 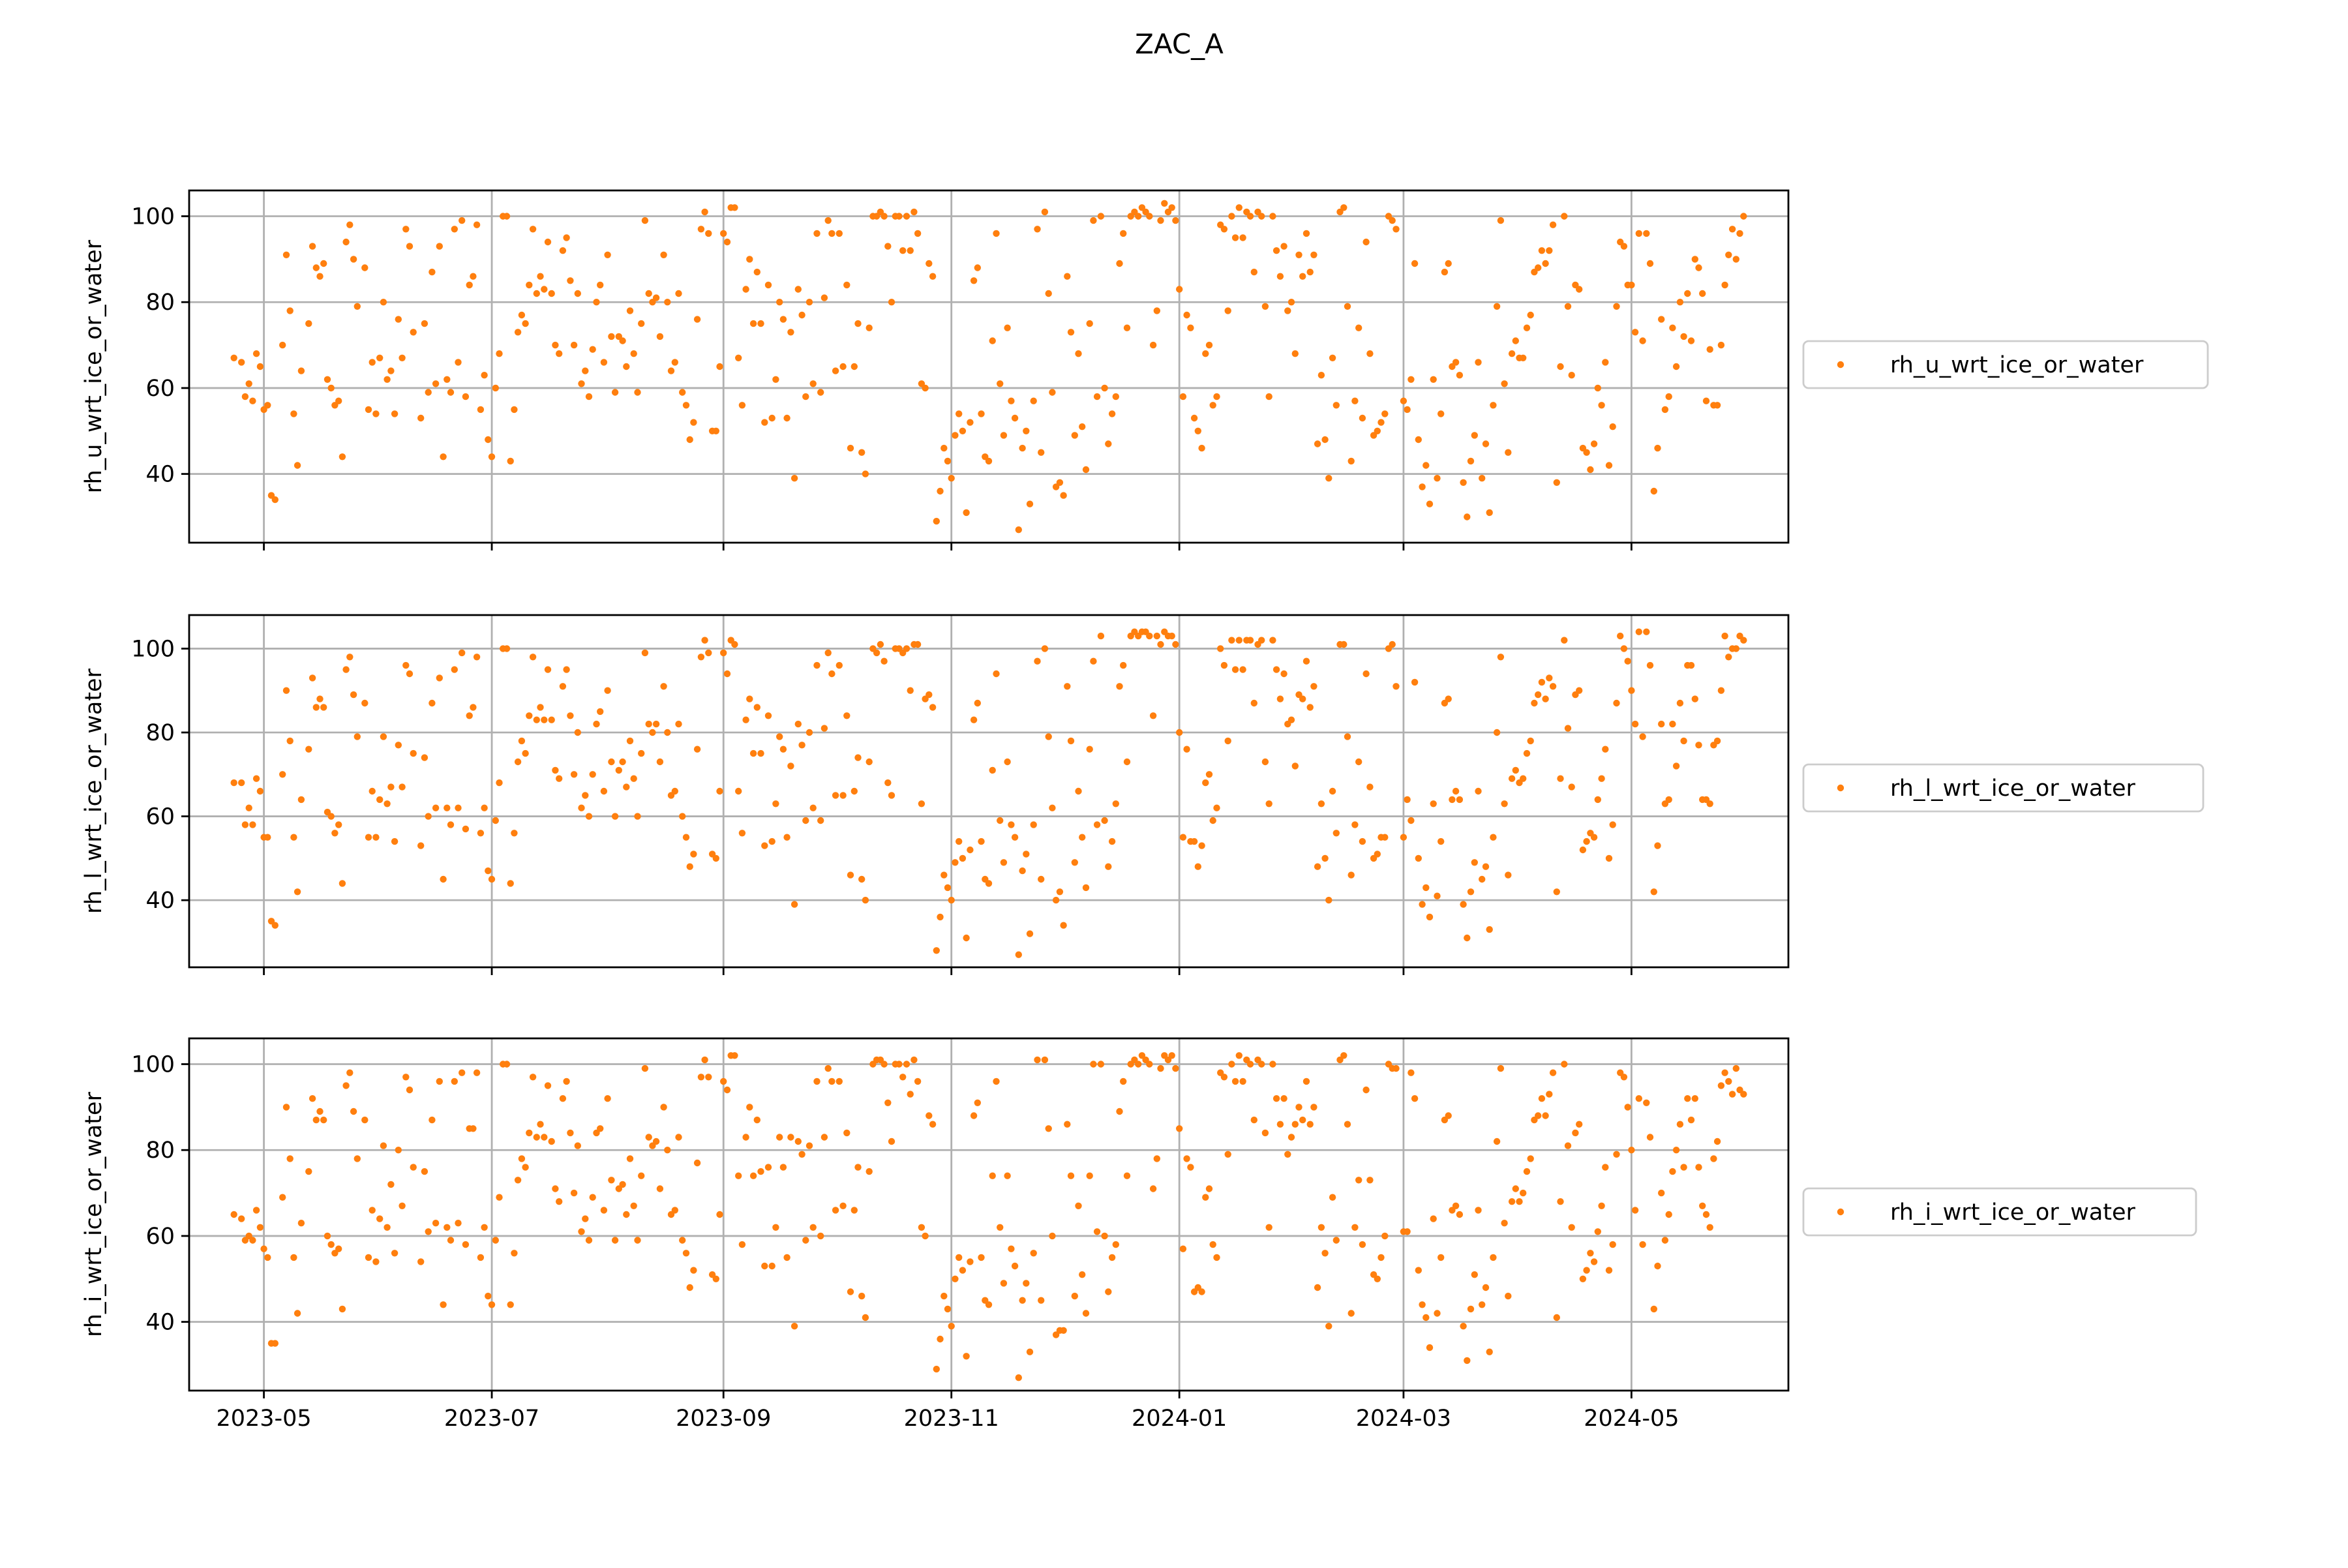 I want to click on legend: rh_u_wrt_ice_or_water, so click(x=2006, y=364).